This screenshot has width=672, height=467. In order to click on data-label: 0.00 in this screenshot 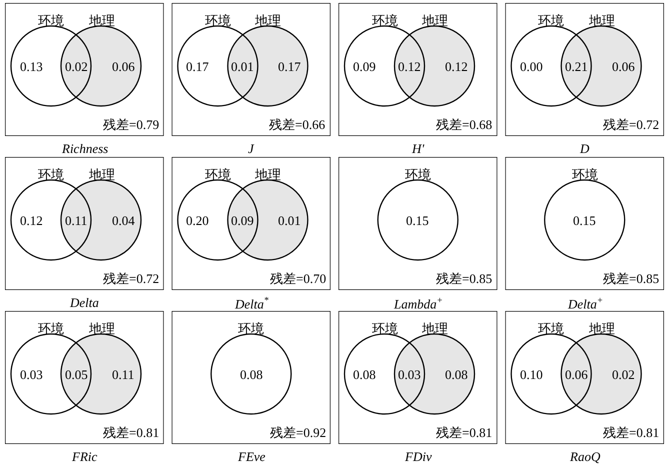, I will do `click(531, 66)`.